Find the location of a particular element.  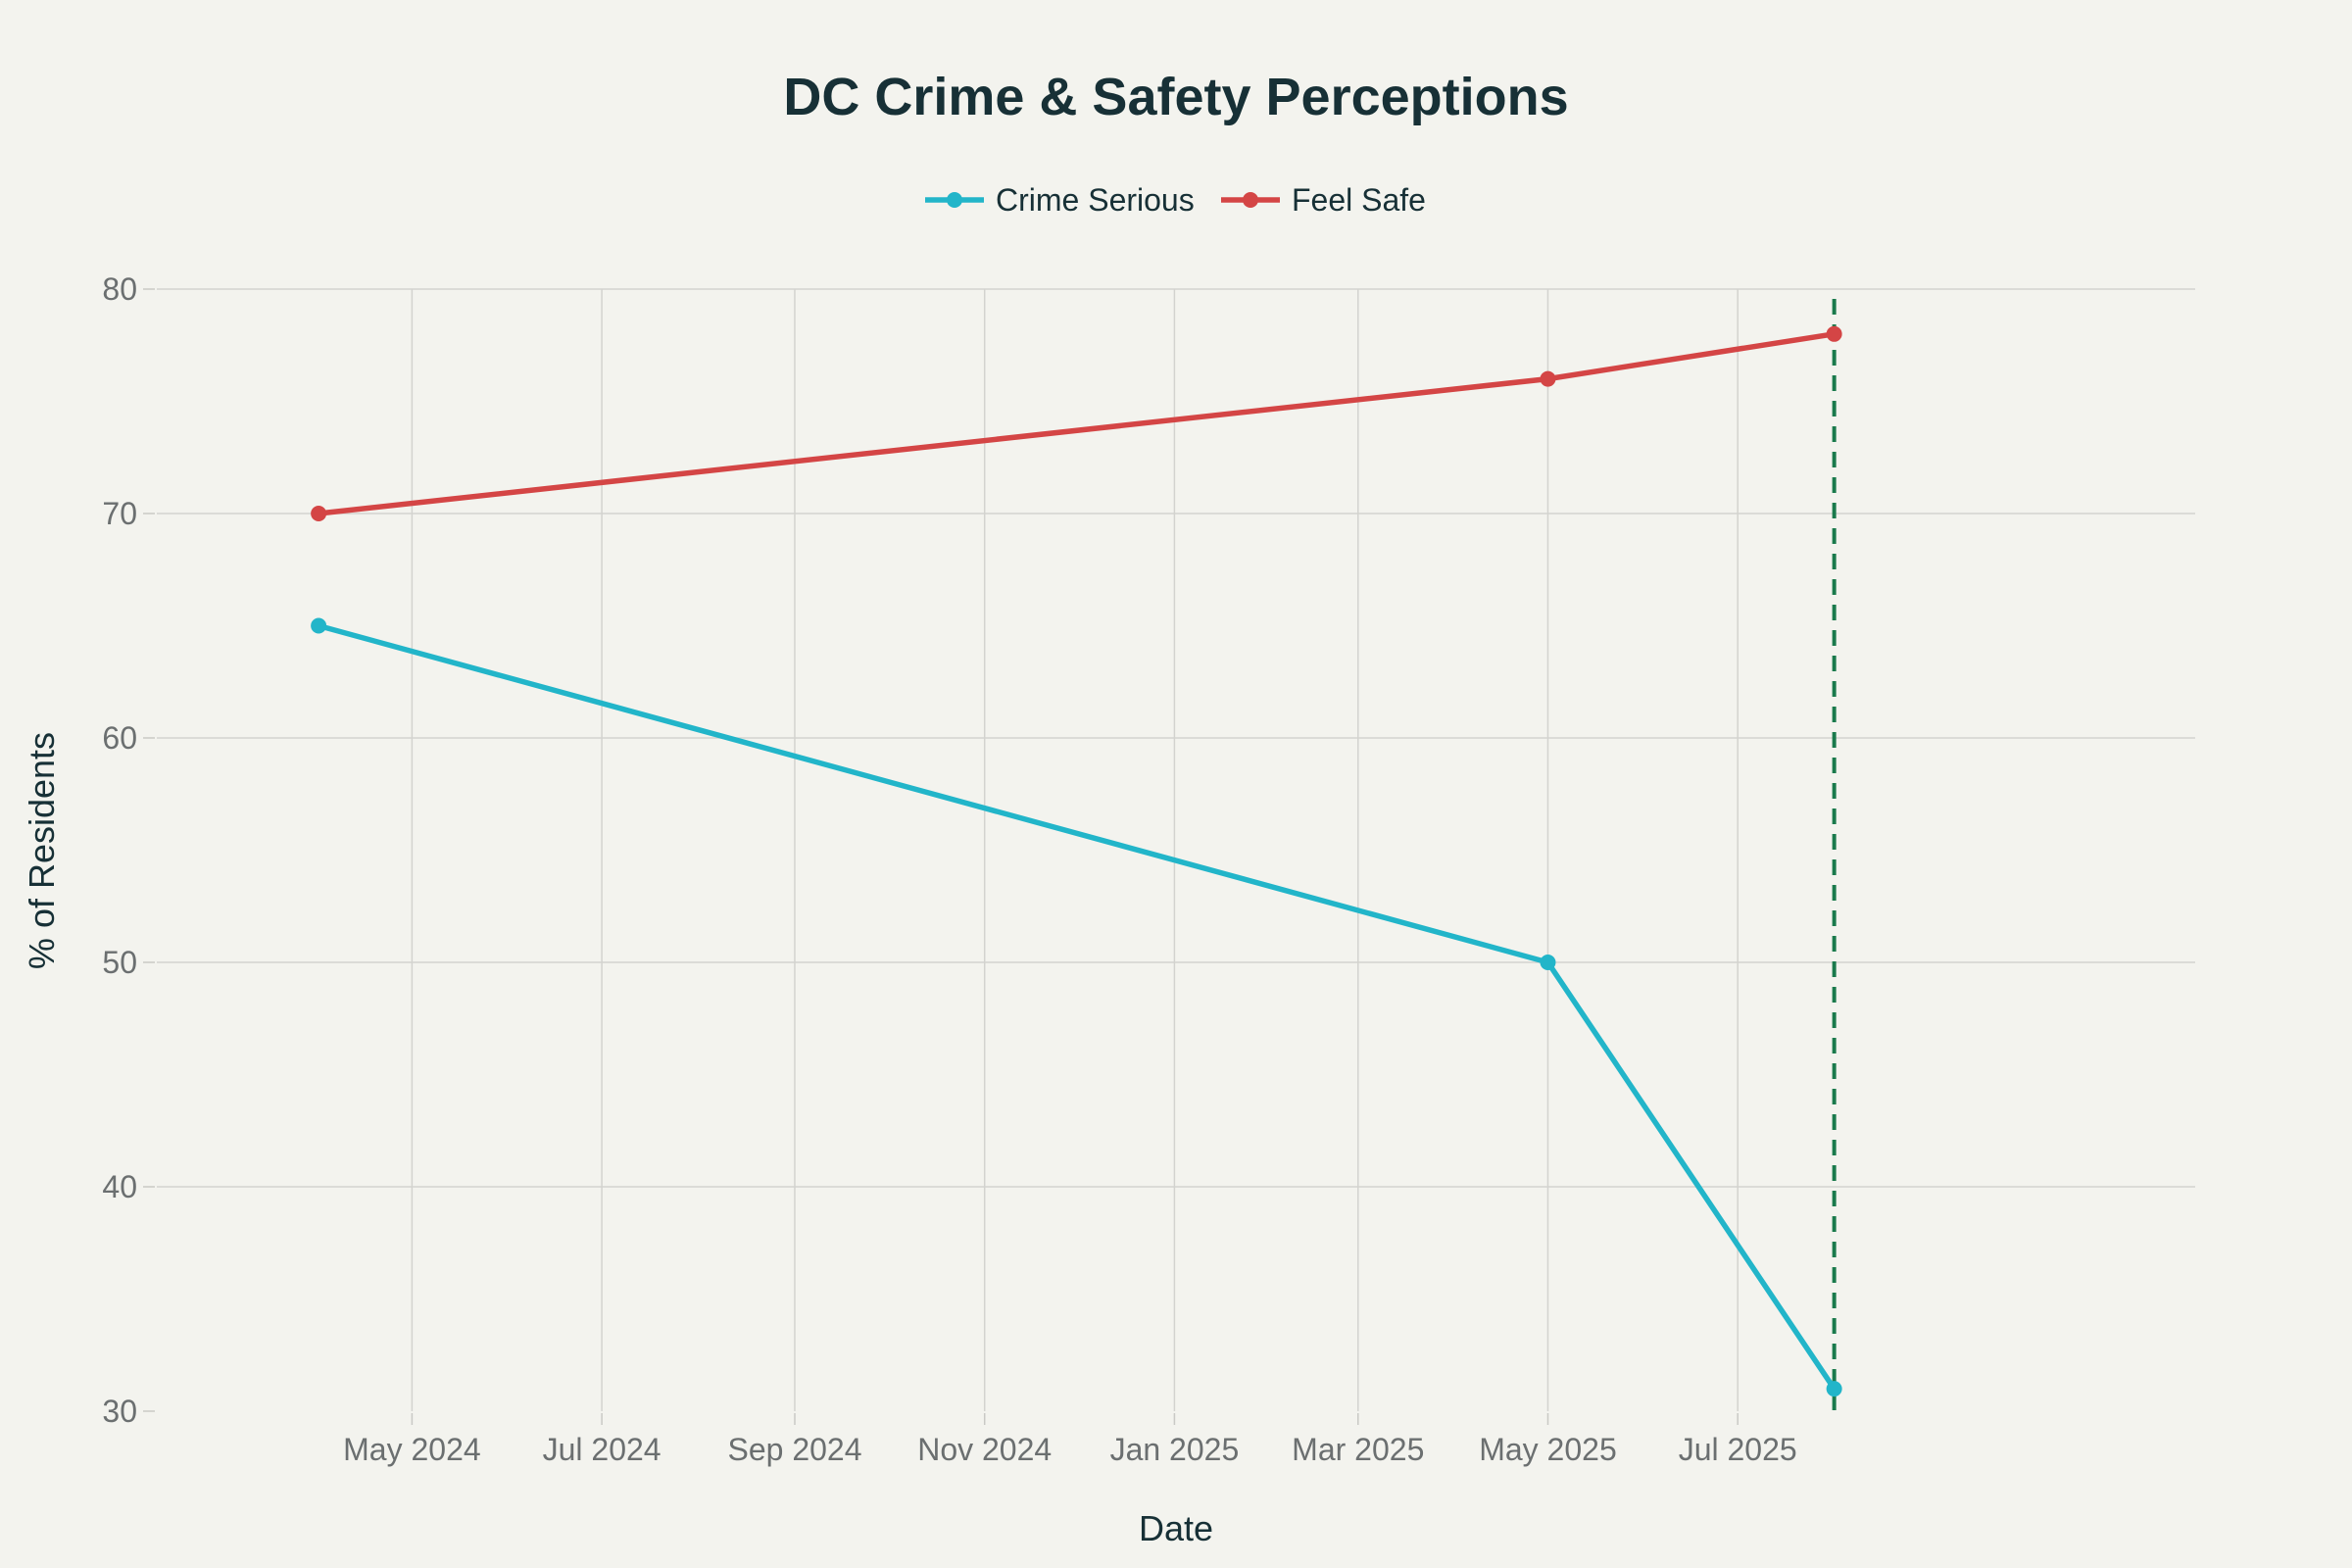

x-tick-label: Jan 2025 is located at coordinates (1175, 1449).